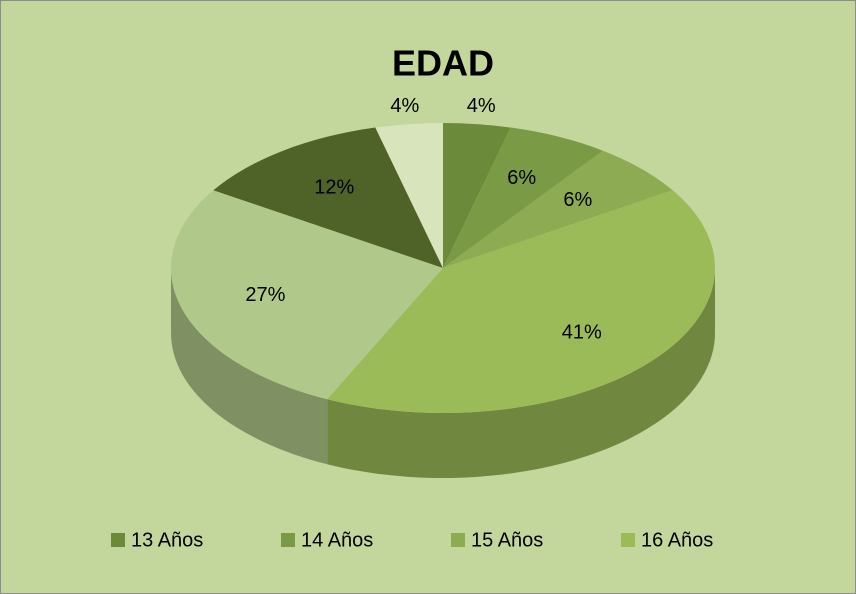 Image resolution: width=856 pixels, height=594 pixels. Describe the element at coordinates (507, 540) in the screenshot. I see `legend-label: 15 Años` at that location.